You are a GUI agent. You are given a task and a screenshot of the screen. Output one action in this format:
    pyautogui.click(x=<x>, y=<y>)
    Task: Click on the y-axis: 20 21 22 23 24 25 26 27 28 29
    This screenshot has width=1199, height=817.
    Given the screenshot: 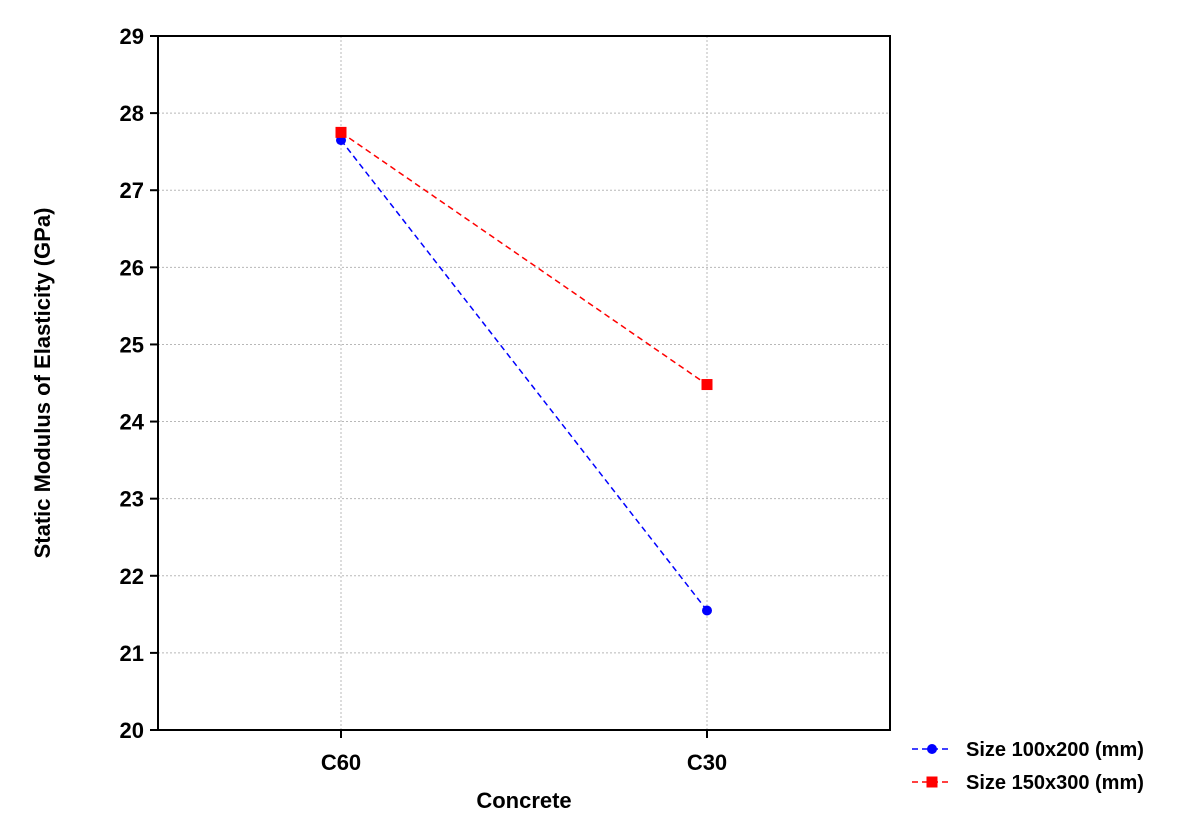 What is the action you would take?
    pyautogui.click(x=139, y=383)
    